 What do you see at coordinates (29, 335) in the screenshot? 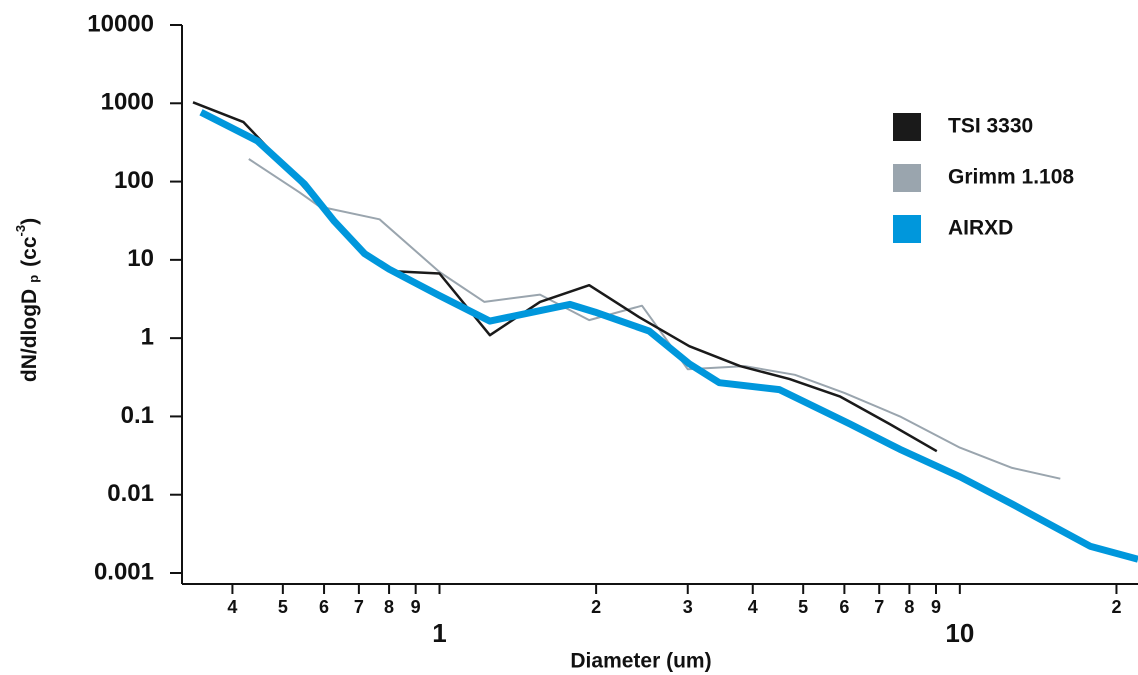
I see `y-label-main: dN/dlogD` at bounding box center [29, 335].